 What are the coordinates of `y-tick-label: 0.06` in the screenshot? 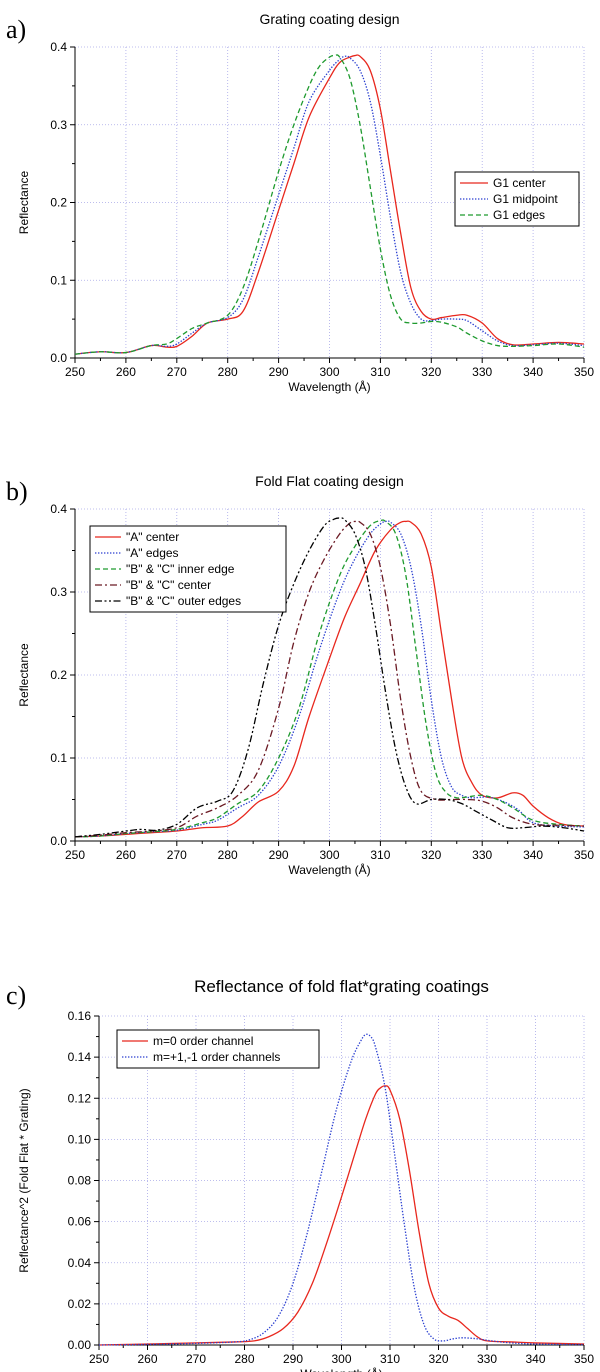 It's located at (80, 1222).